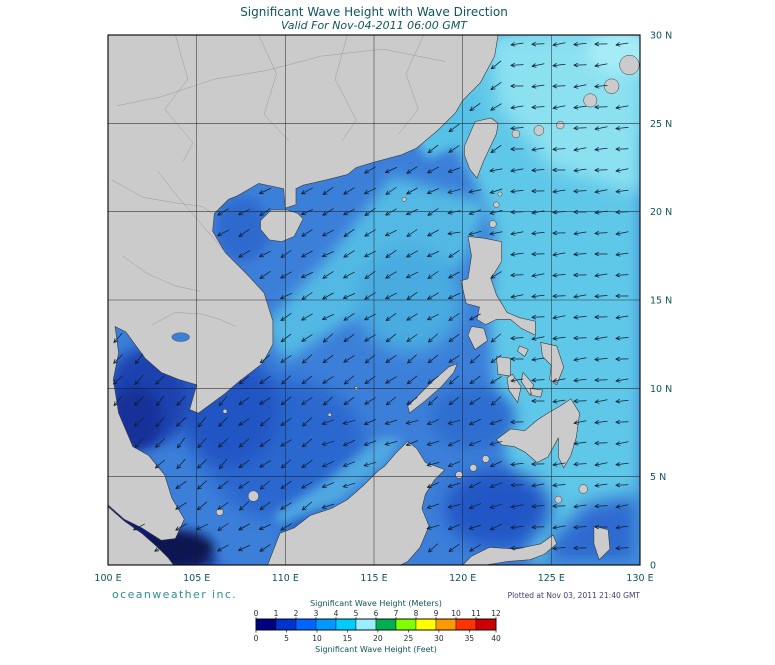  Describe the element at coordinates (661, 36) in the screenshot. I see `lat-label: 30 N` at that location.